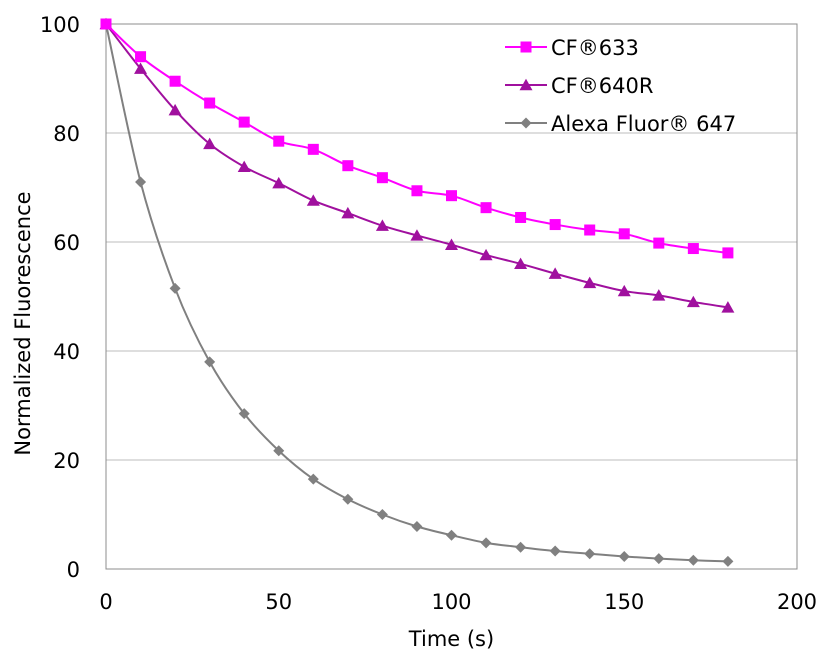 Image resolution: width=833 pixels, height=660 pixels. What do you see at coordinates (595, 48) in the screenshot?
I see `legend-label: CF®633` at bounding box center [595, 48].